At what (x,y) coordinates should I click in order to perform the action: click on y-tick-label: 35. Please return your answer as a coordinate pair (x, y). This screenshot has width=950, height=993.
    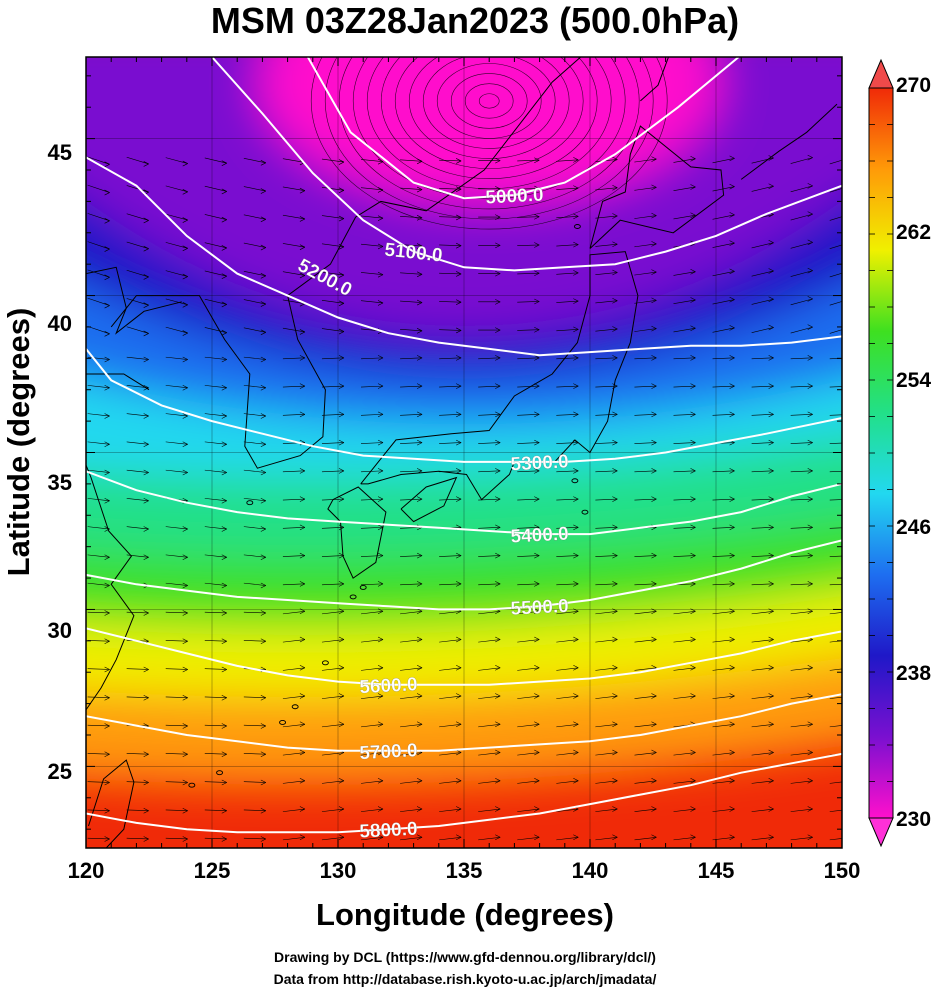
    Looking at the image, I should click on (59, 482).